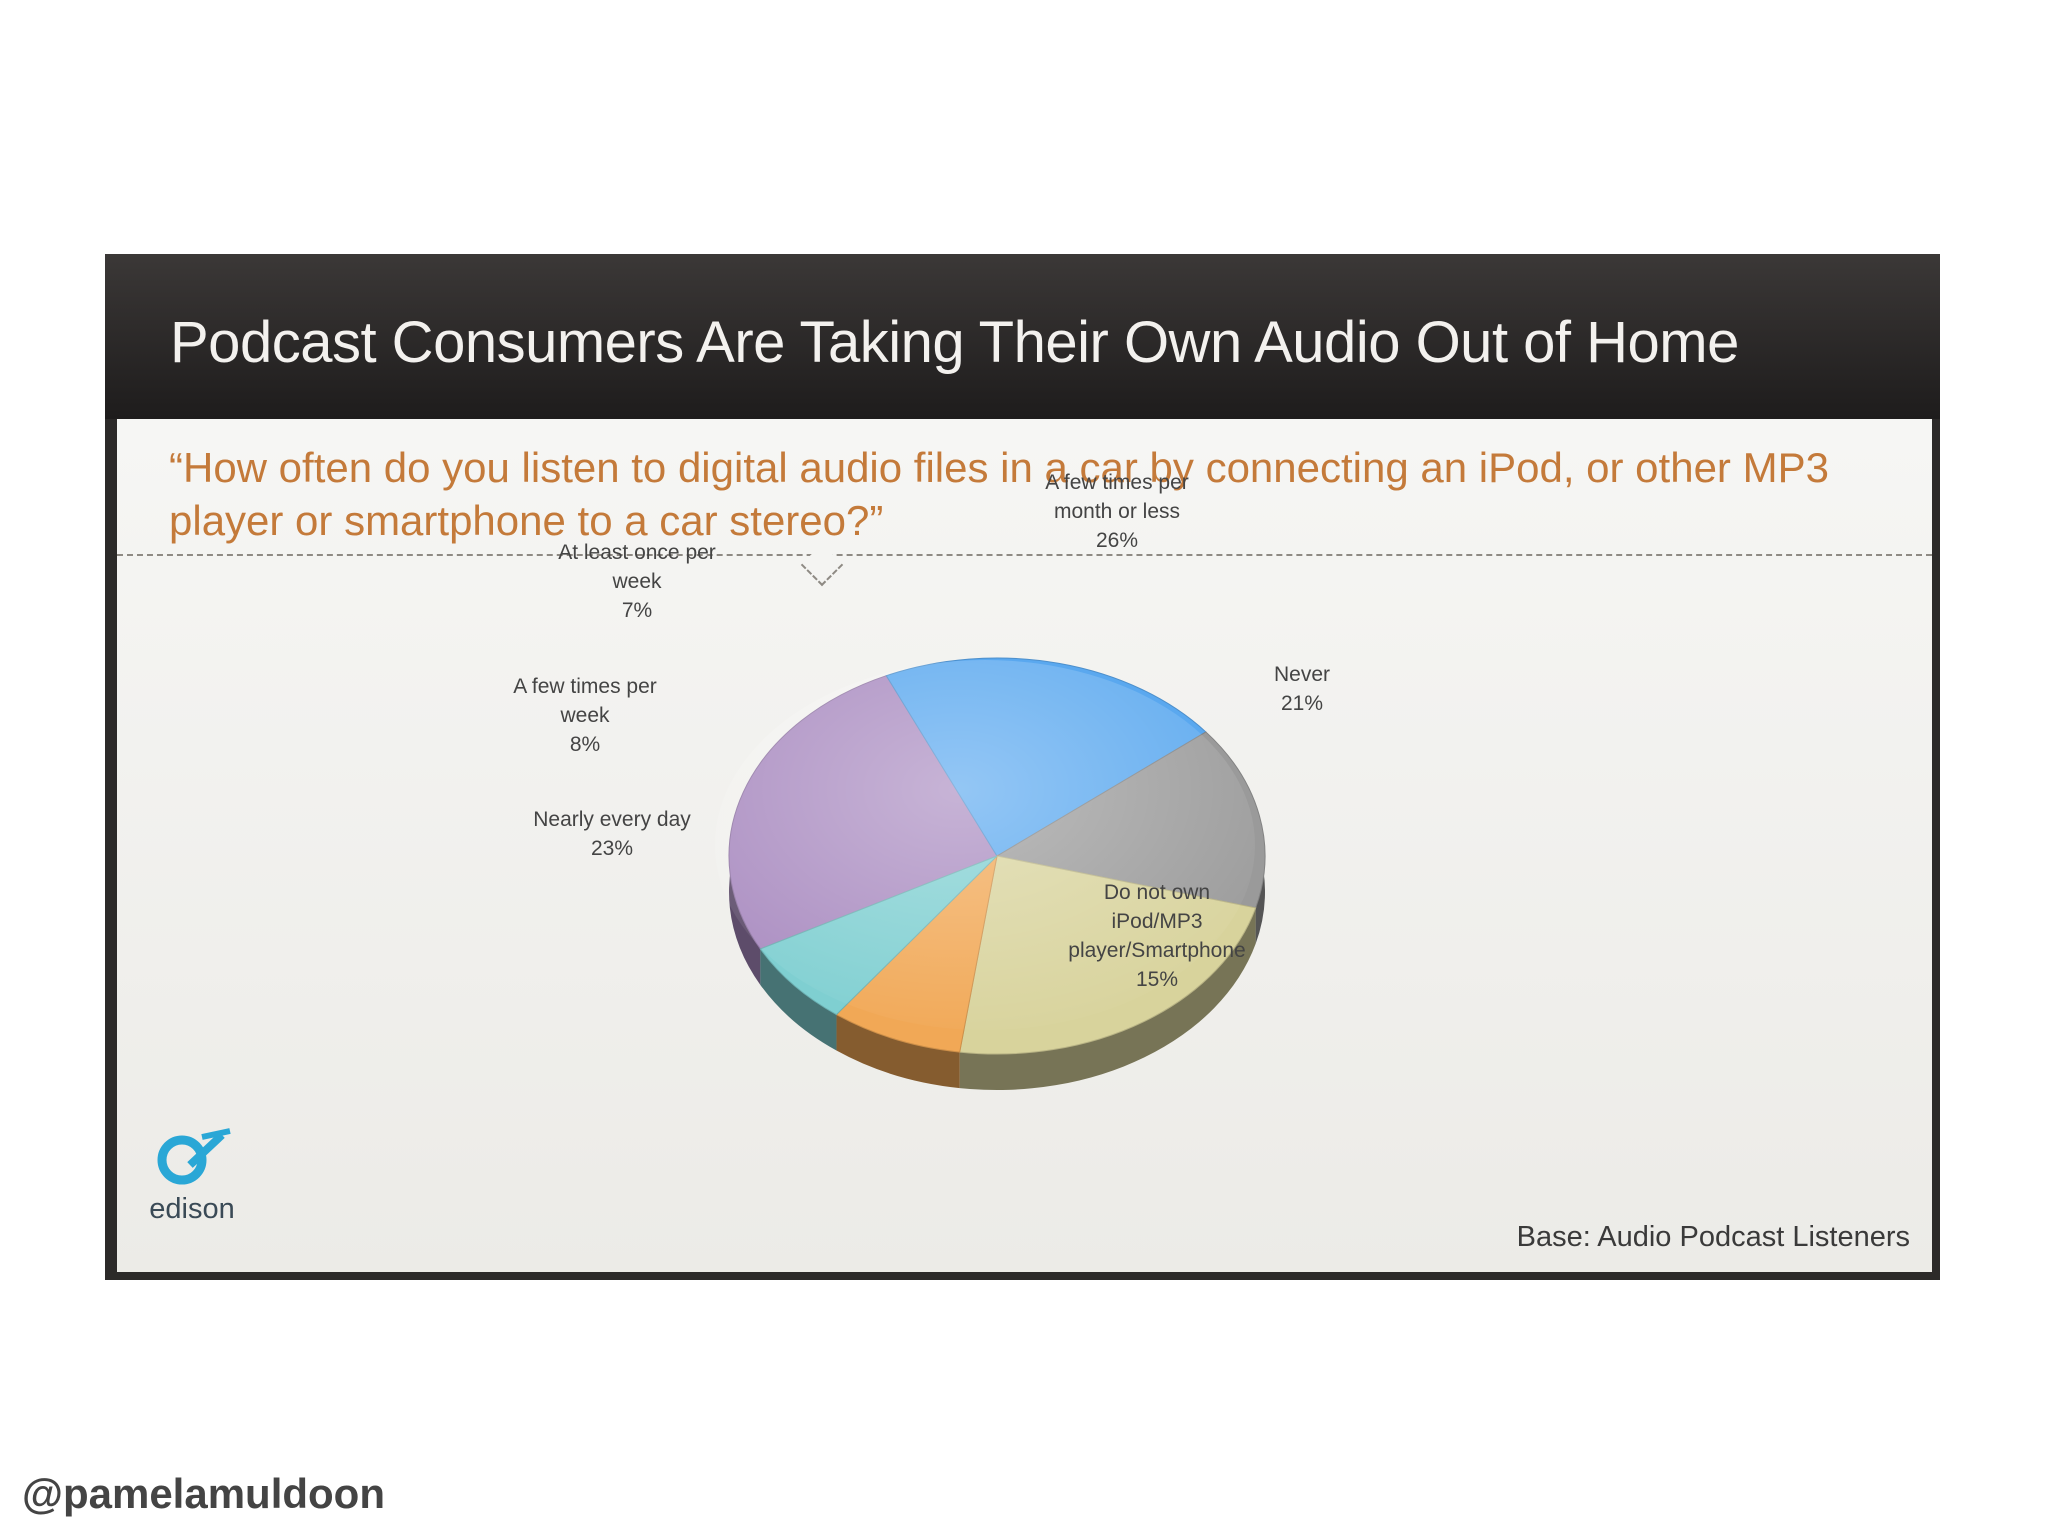 The image size is (2048, 1536). I want to click on slice-label-1: Never 21%, so click(1302, 689).